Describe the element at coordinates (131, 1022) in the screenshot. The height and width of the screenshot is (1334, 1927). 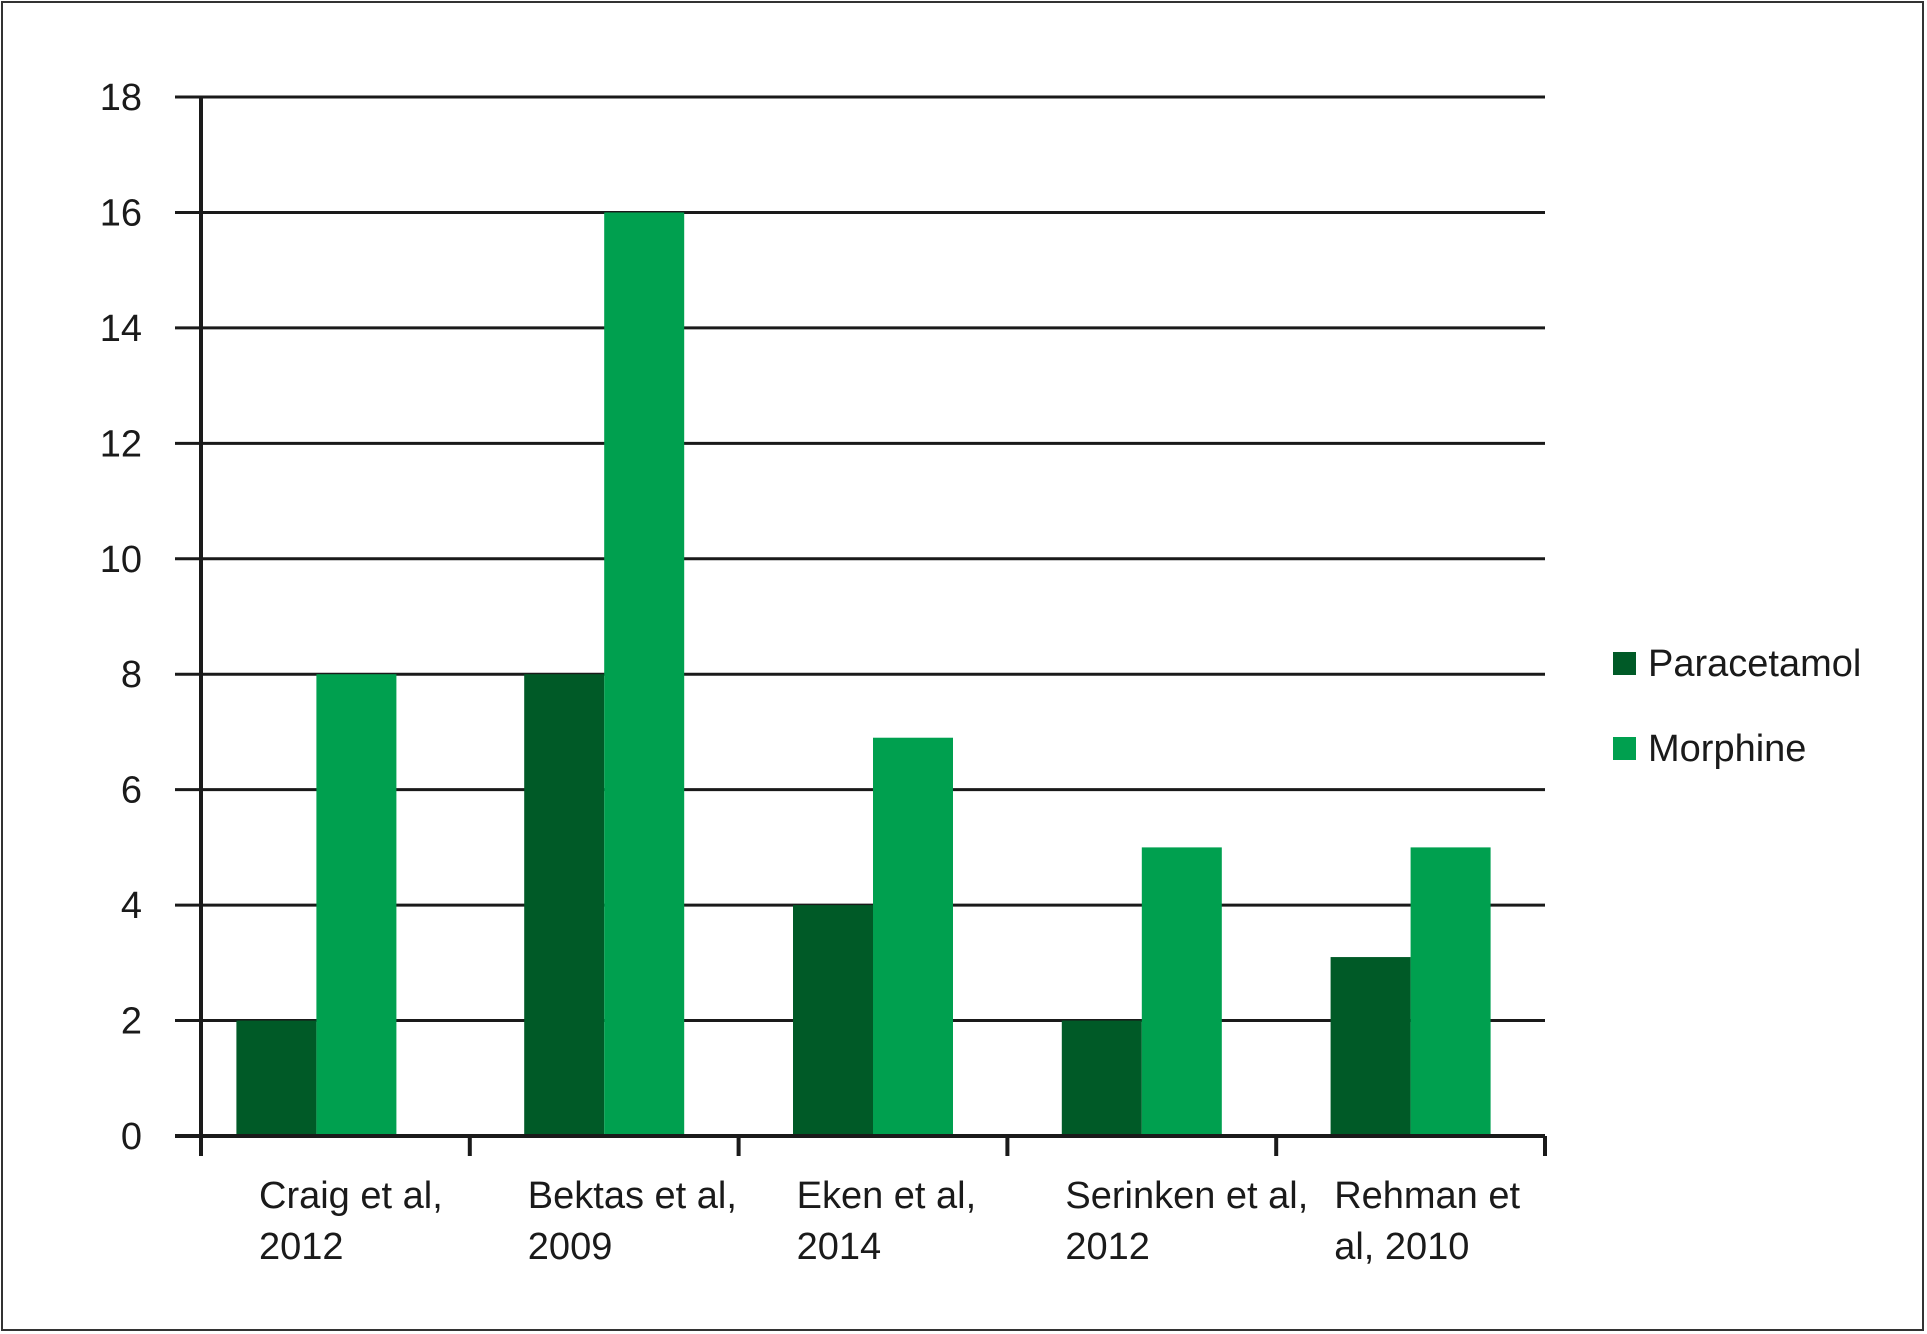
I see `y-tick-label: 2` at that location.